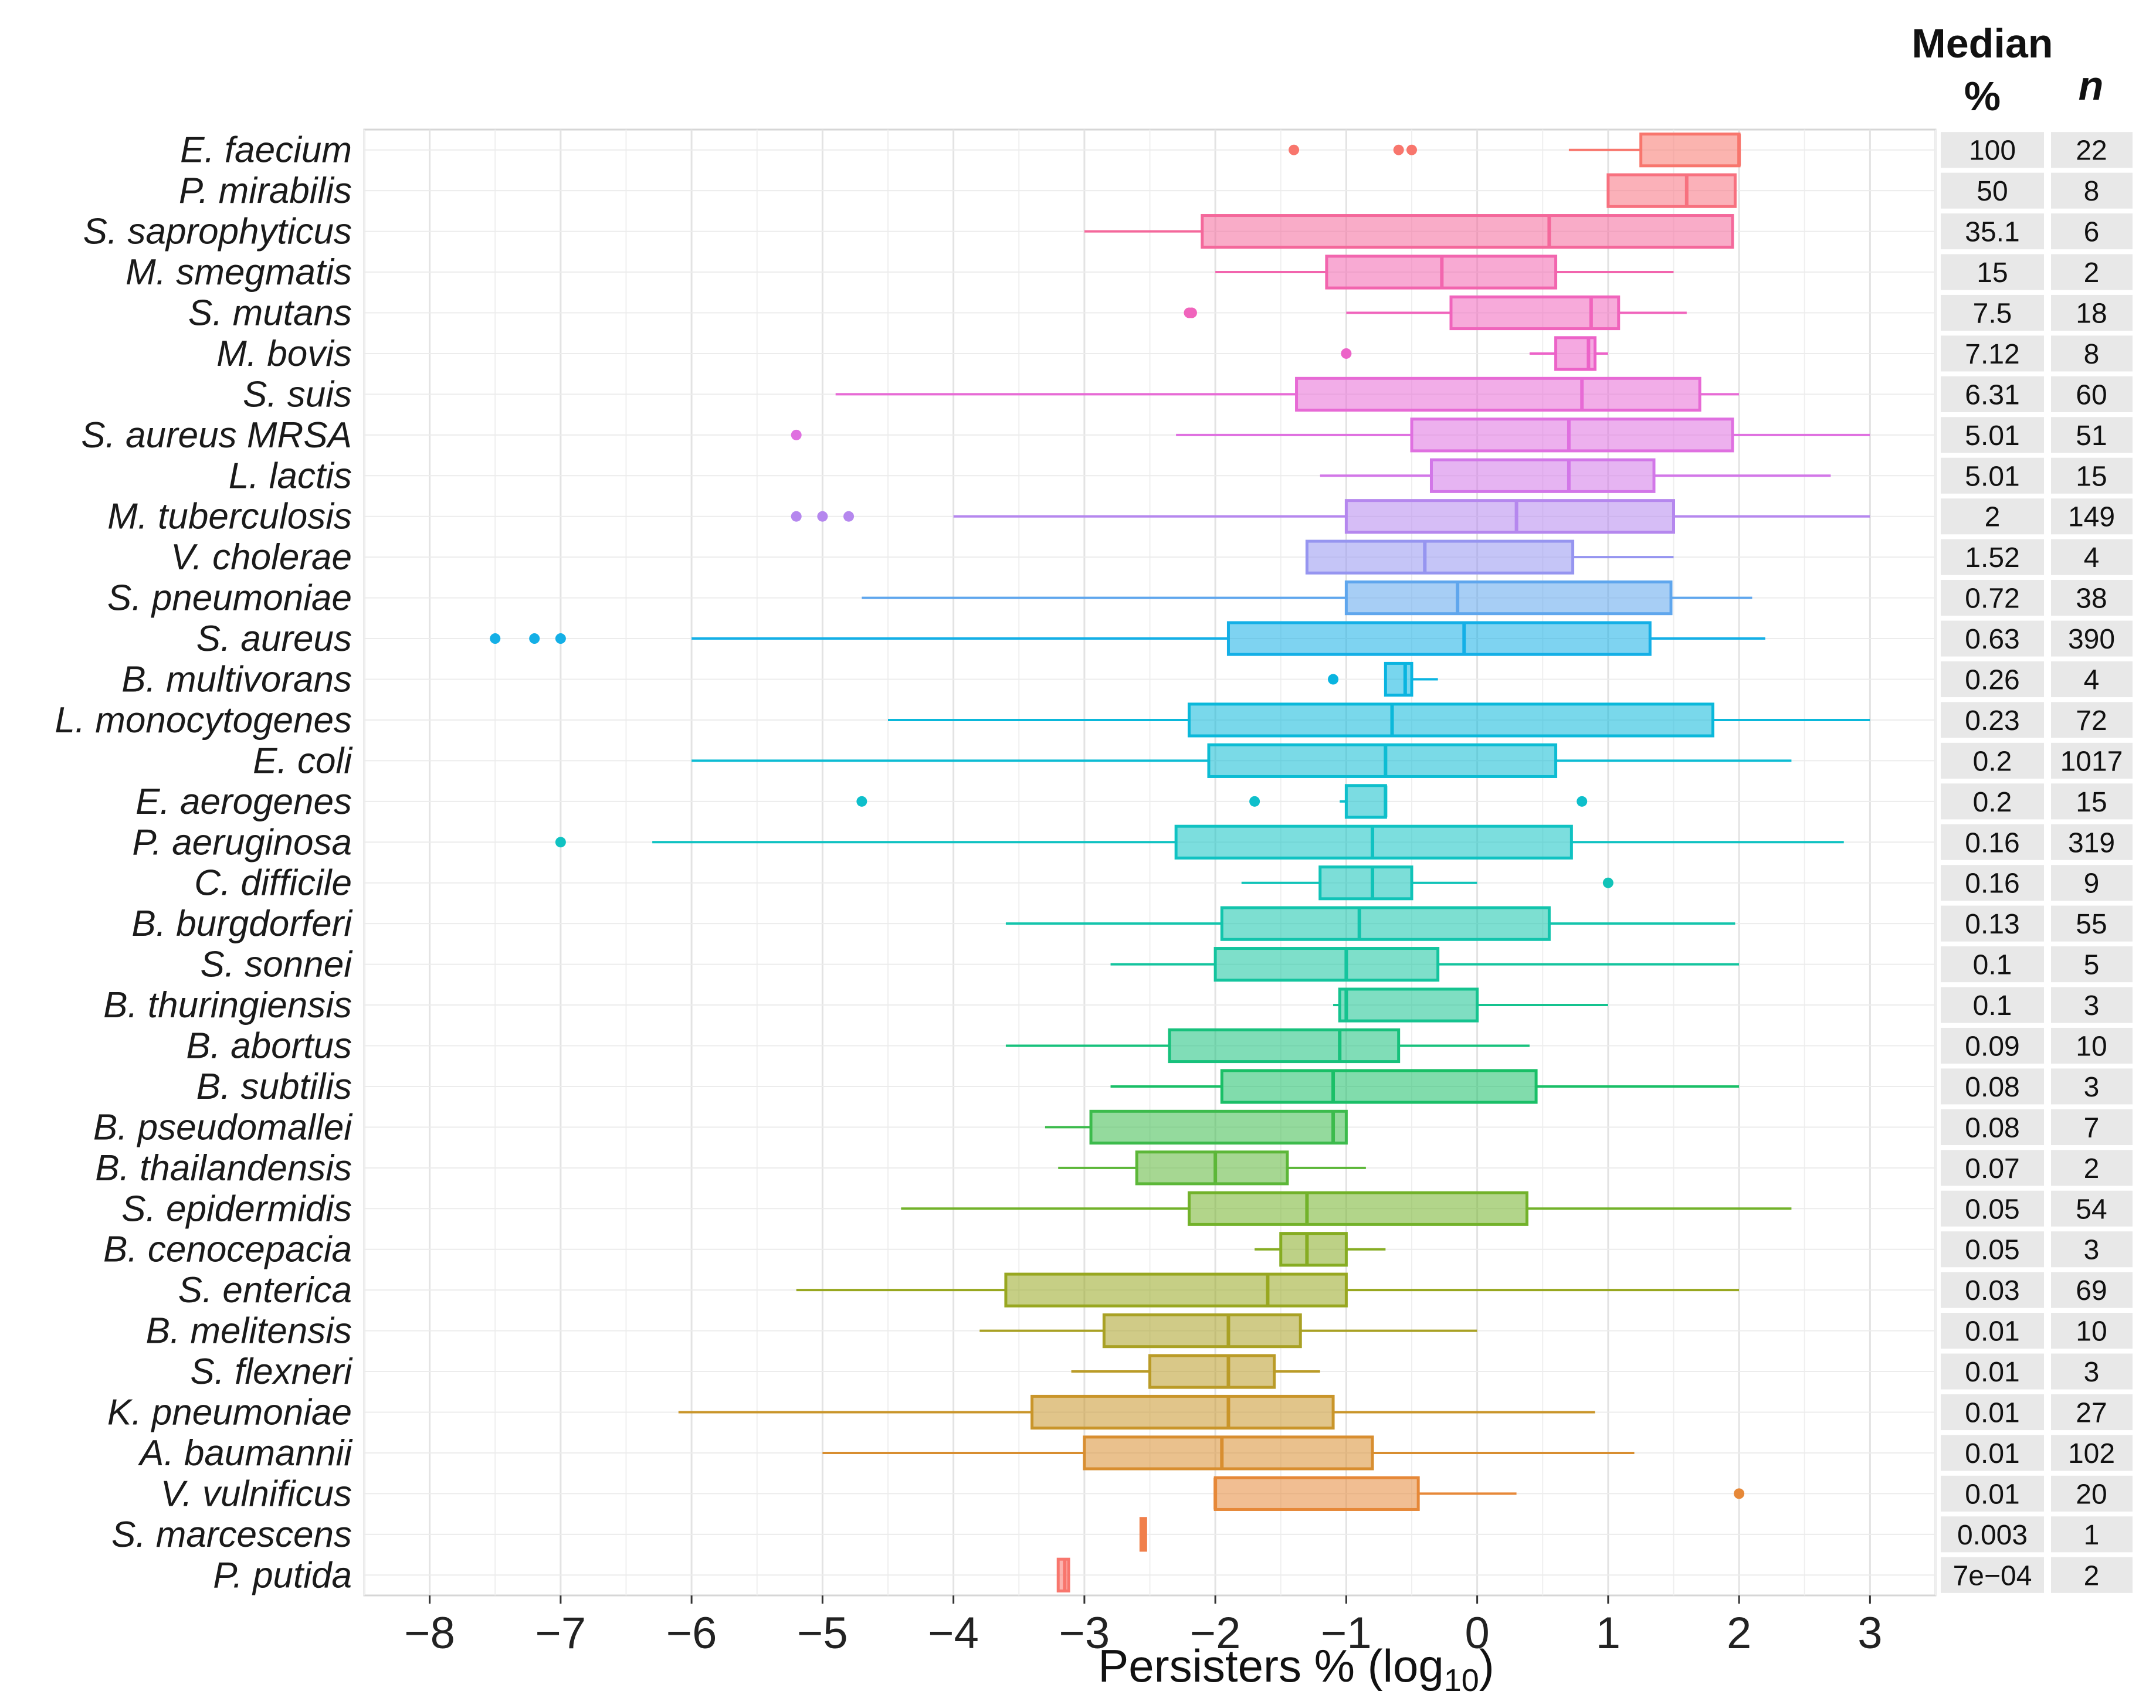 The width and height of the screenshot is (2156, 1708). I want to click on box-m-smegmatis, so click(1445, 272).